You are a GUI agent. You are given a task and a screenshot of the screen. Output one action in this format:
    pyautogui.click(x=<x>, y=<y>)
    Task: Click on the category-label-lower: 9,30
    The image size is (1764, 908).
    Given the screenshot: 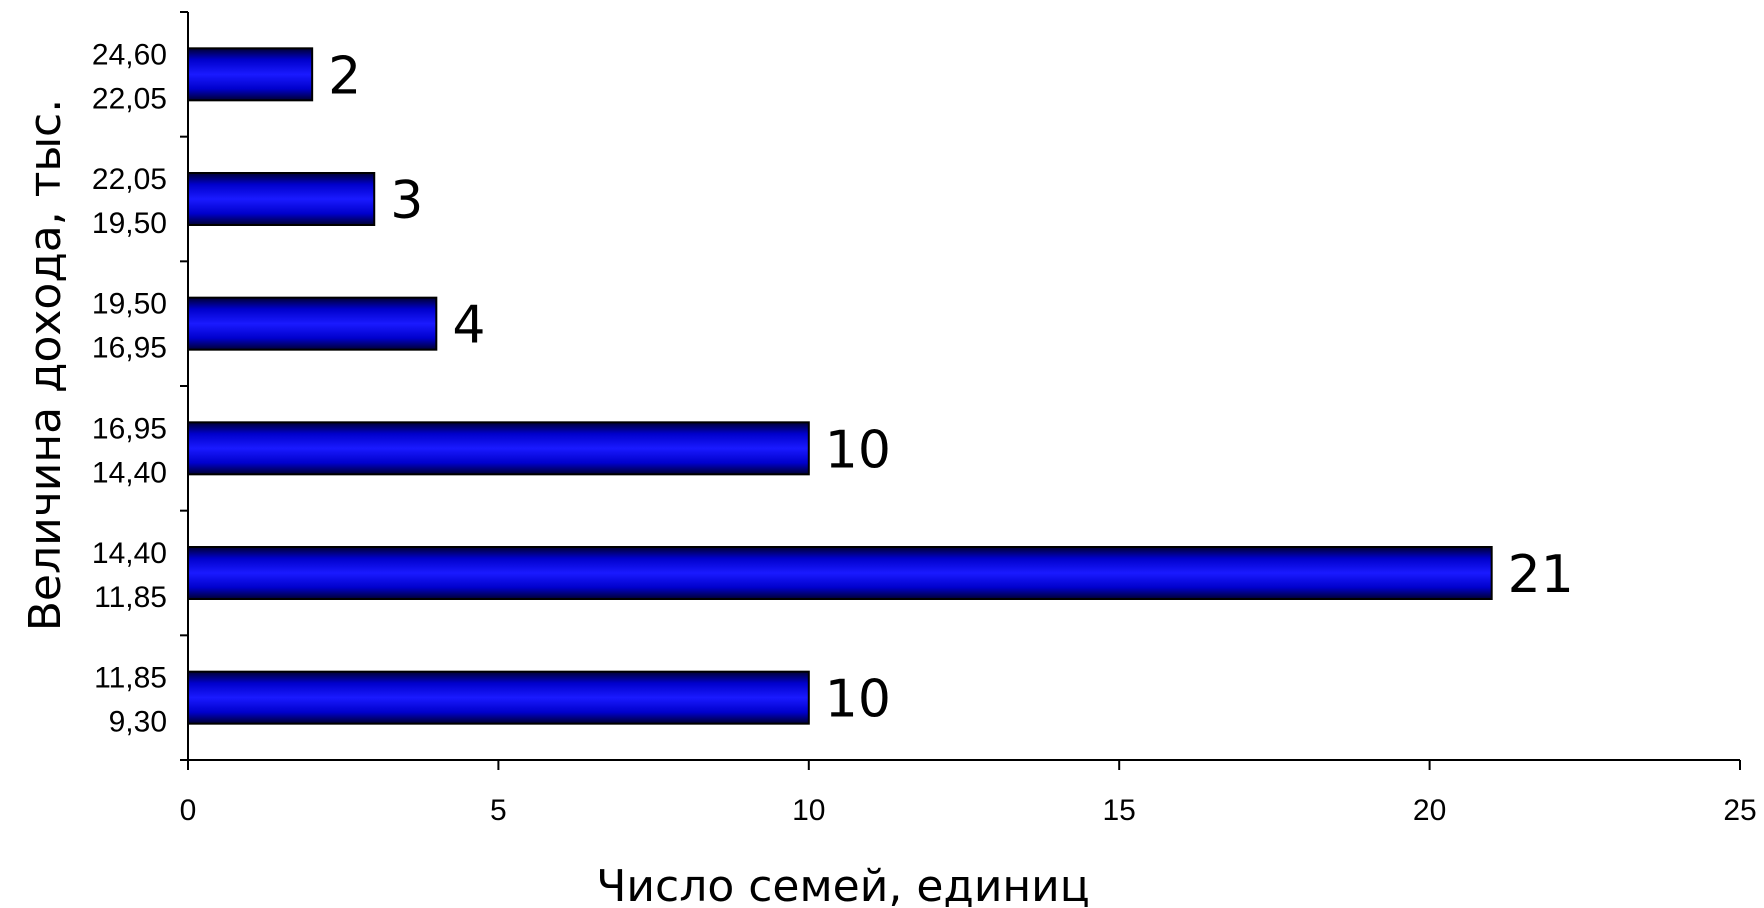 What is the action you would take?
    pyautogui.click(x=138, y=722)
    